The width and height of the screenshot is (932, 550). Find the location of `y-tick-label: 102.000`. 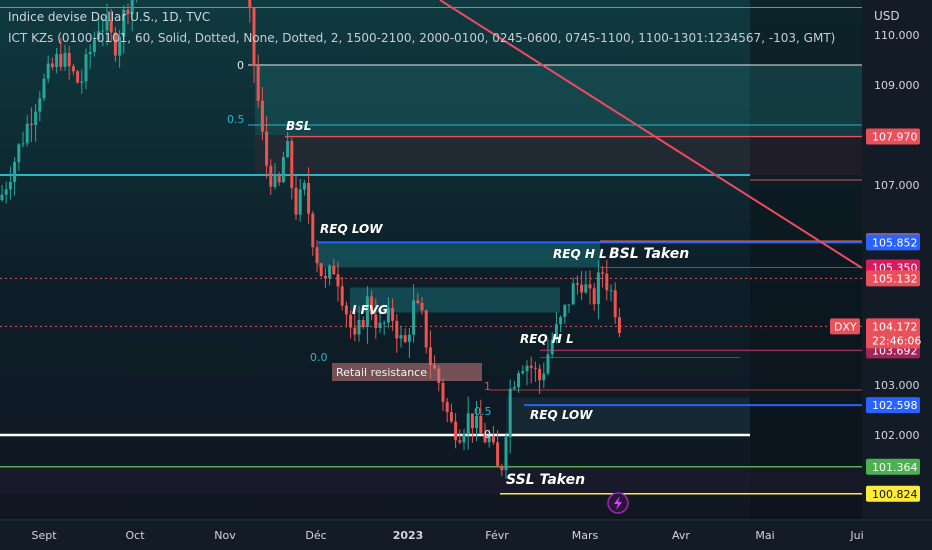

y-tick-label: 102.000 is located at coordinates (897, 435).